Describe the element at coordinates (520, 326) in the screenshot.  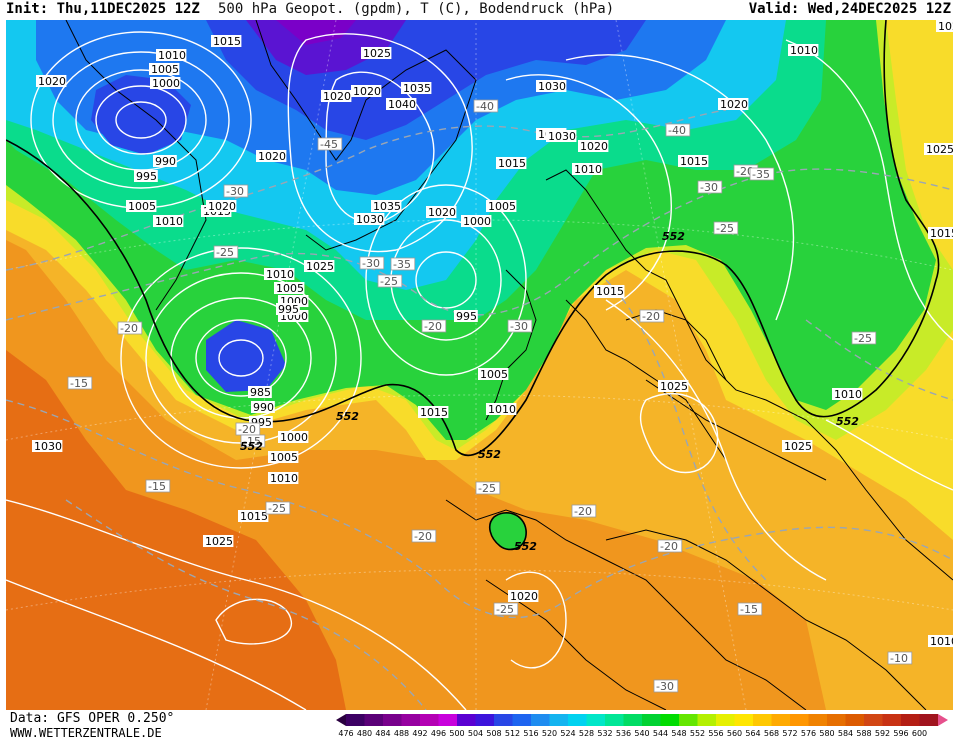
I see `temperature-label: -30` at that location.